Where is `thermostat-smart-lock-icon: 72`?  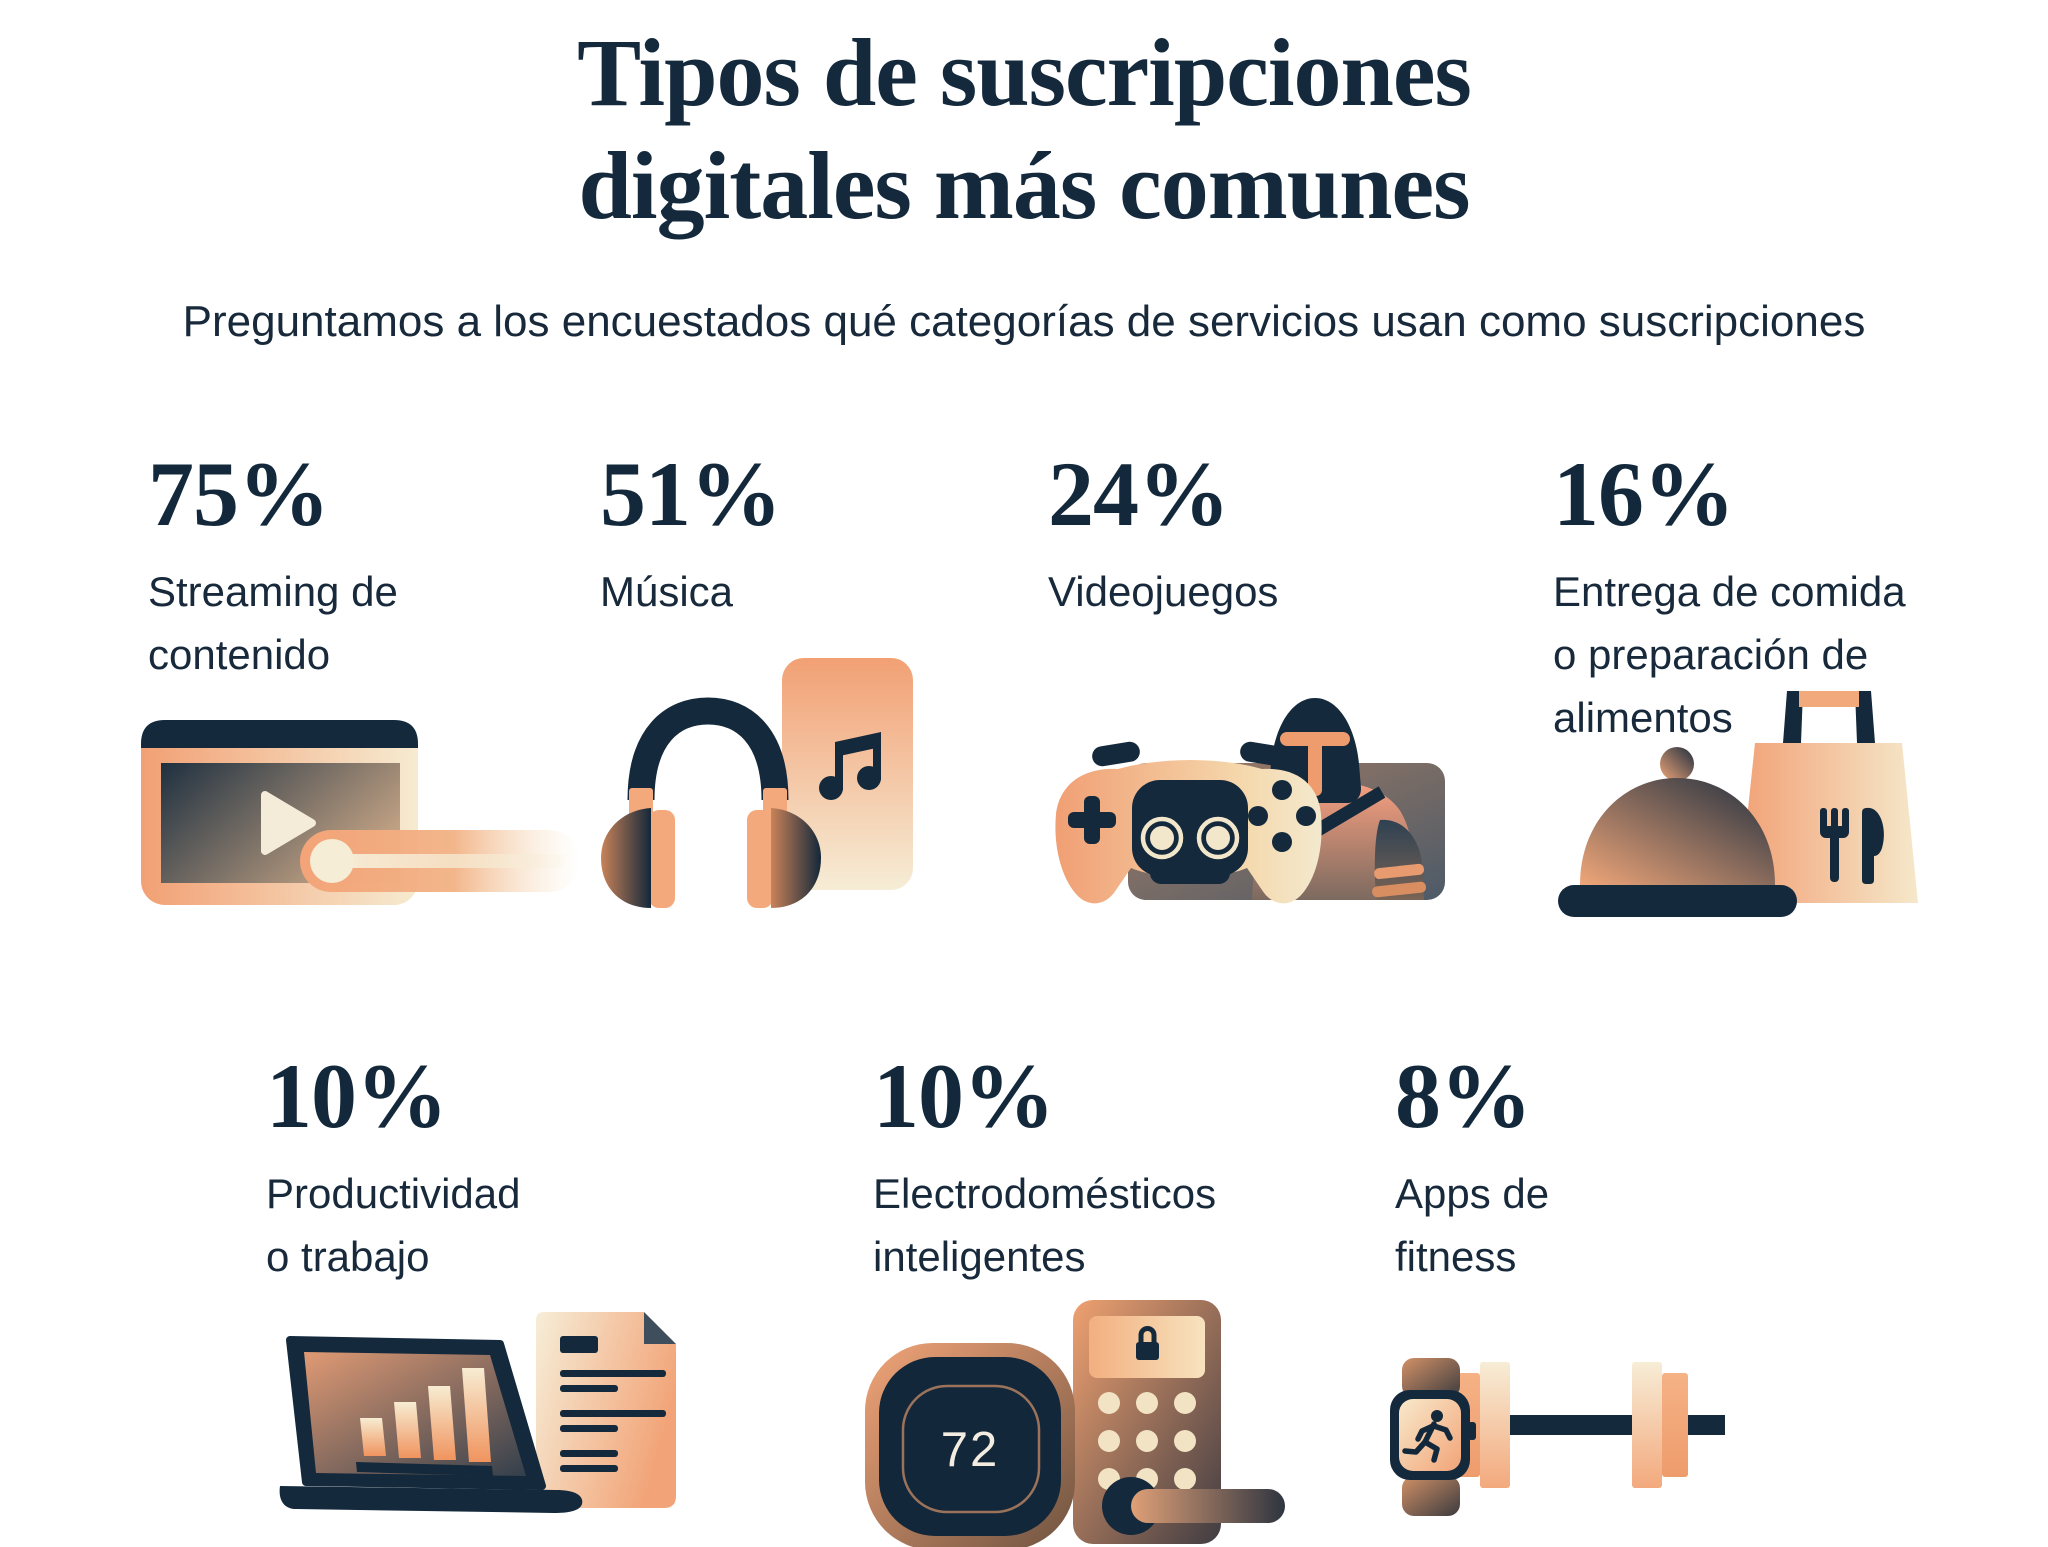 thermostat-smart-lock-icon: 72 is located at coordinates (1075, 1423).